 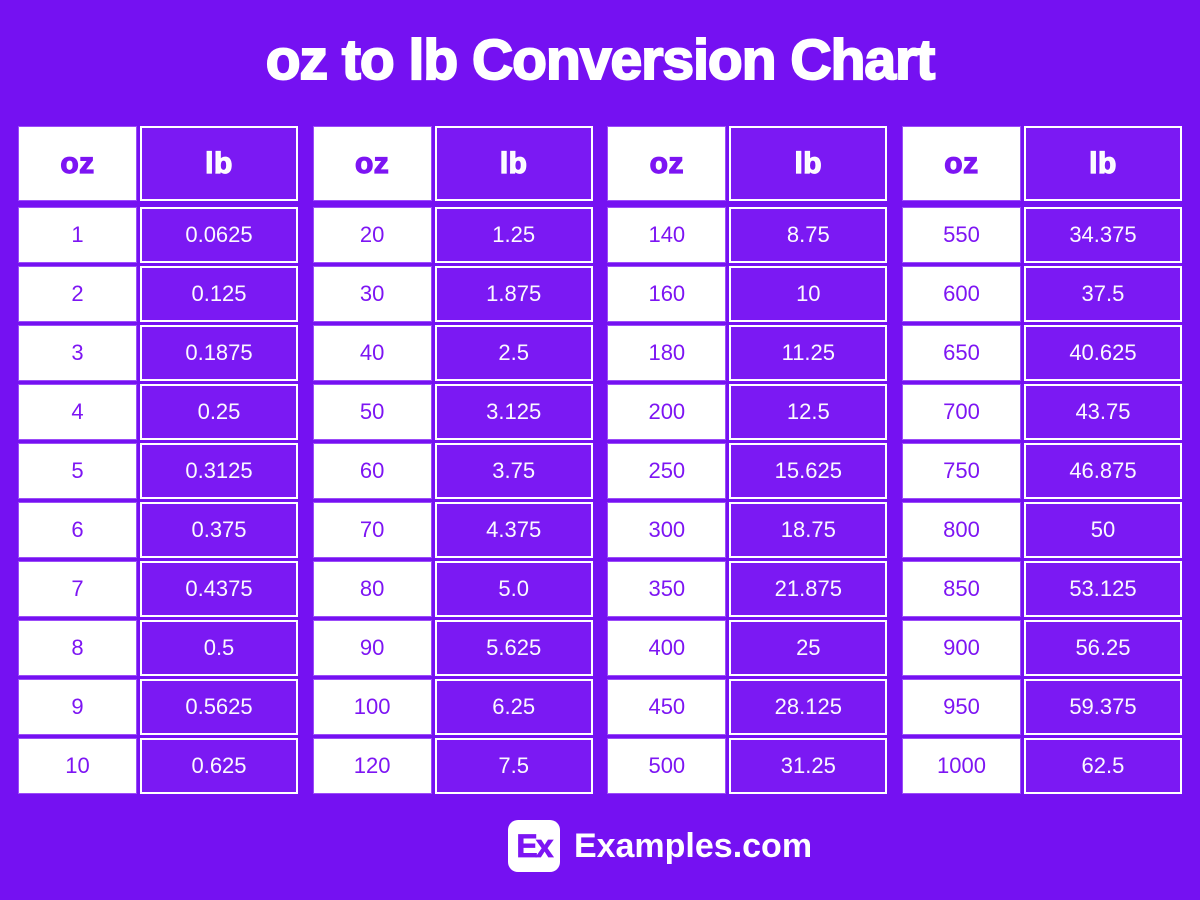 I want to click on oz-value-cell: 800, so click(x=961, y=530).